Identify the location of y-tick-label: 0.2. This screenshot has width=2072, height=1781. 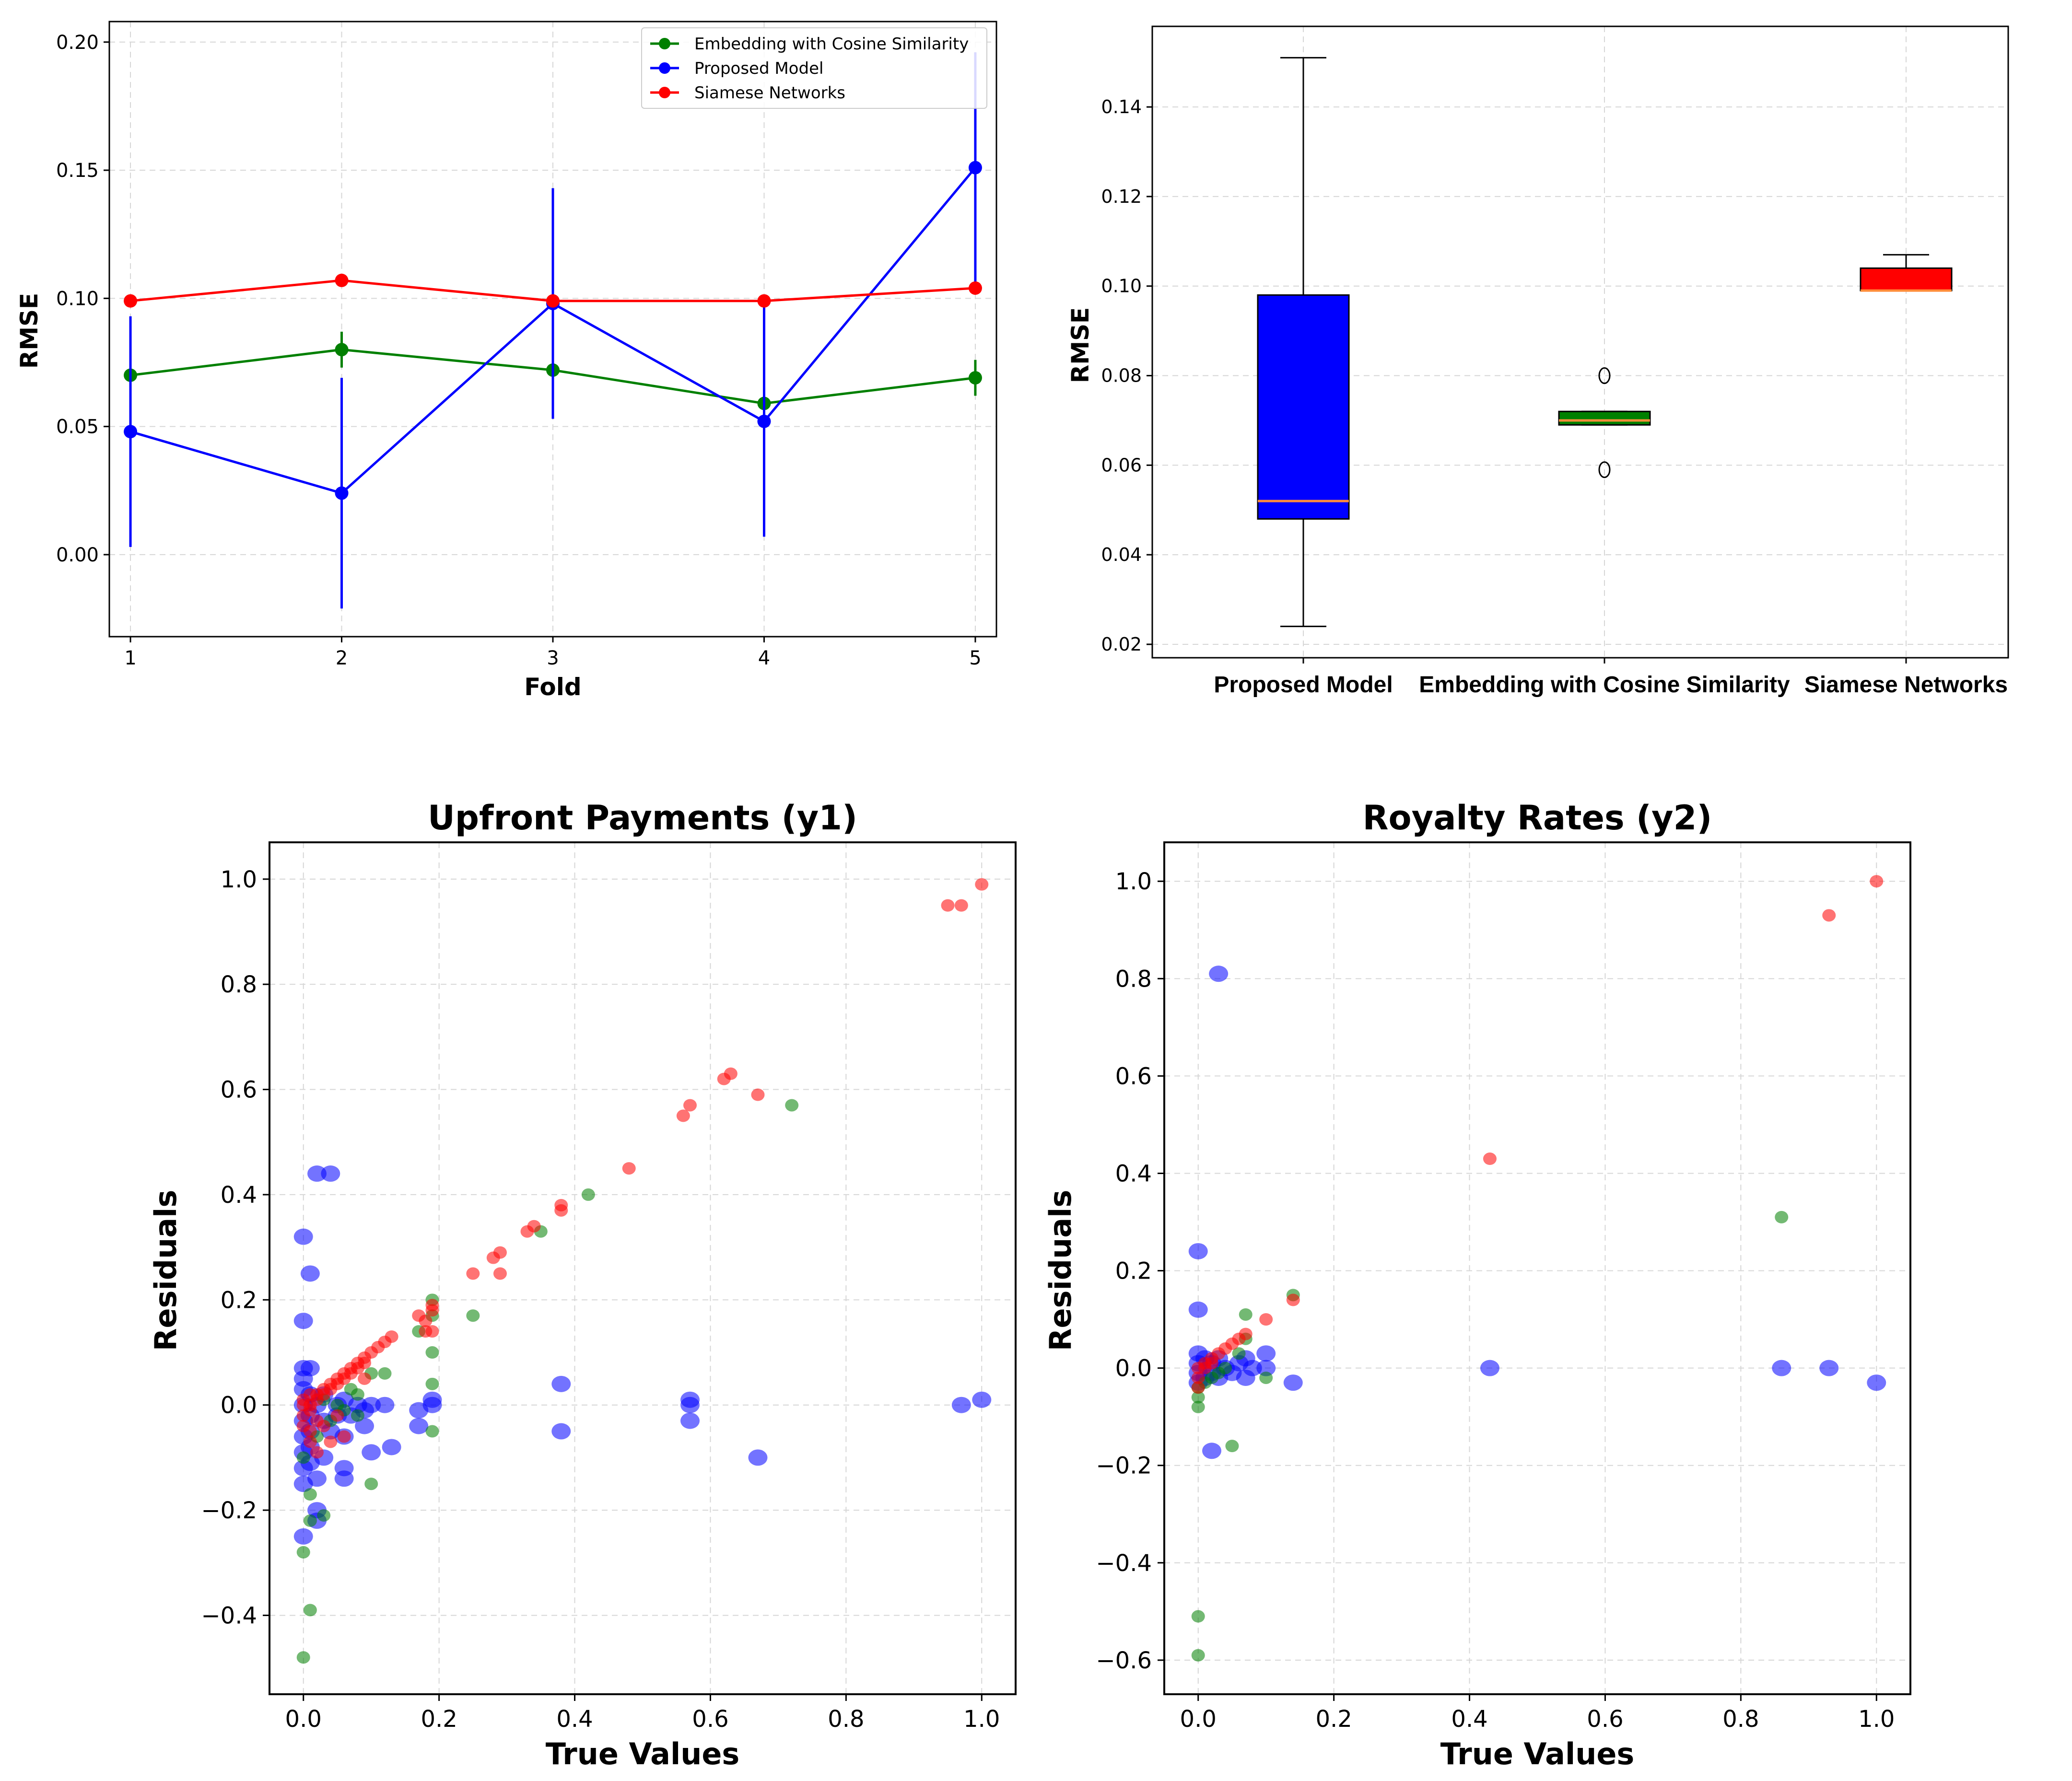
(239, 1301).